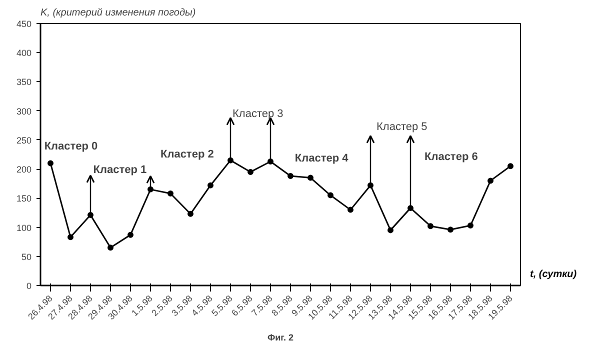 The width and height of the screenshot is (600, 347). What do you see at coordinates (24, 82) in the screenshot?
I see `y-tick-label: 350` at bounding box center [24, 82].